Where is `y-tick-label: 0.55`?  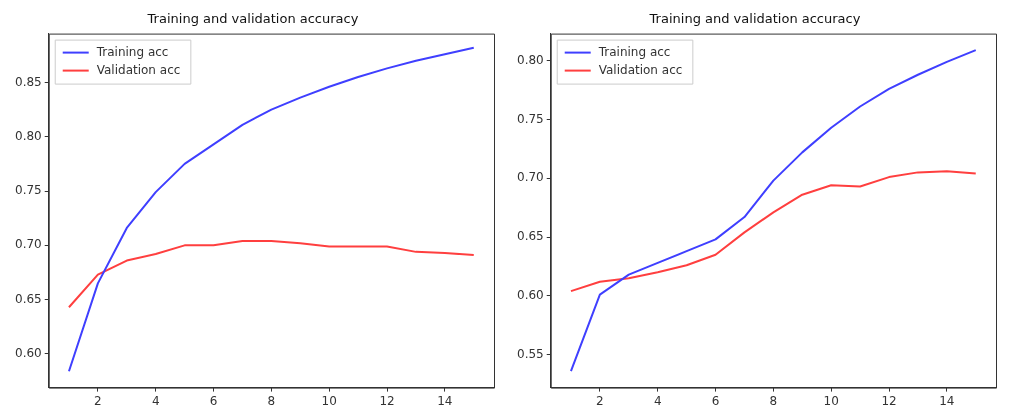 y-tick-label: 0.55 is located at coordinates (530, 353).